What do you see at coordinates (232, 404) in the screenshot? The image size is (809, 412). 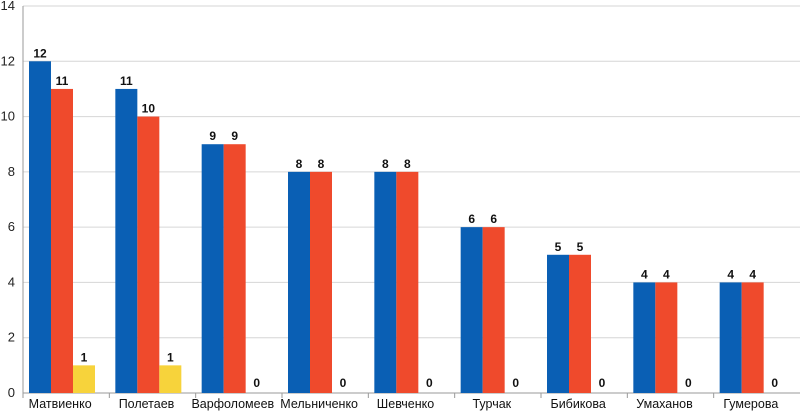 I see `x-category-label: Варфоломеев` at bounding box center [232, 404].